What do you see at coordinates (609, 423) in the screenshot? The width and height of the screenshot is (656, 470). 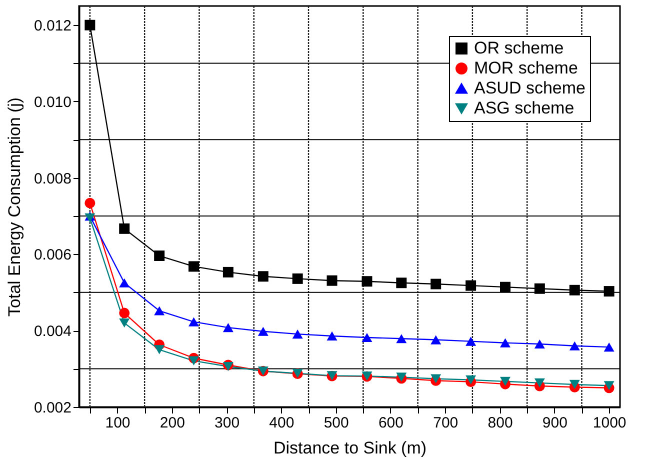 I see `x-tick-label: 1000` at bounding box center [609, 423].